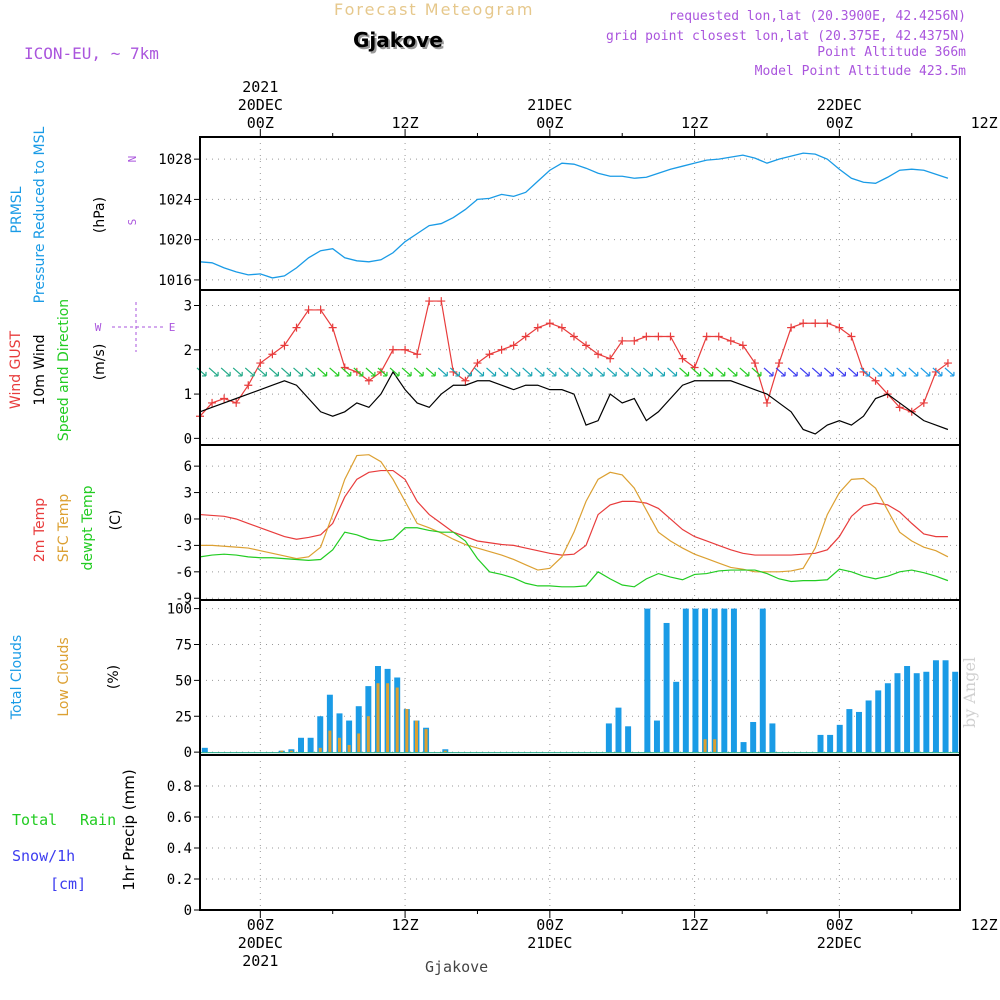 Image resolution: width=1000 pixels, height=1000 pixels. Describe the element at coordinates (549, 943) in the screenshot. I see `time-label-bottom: 21DEC` at that location.